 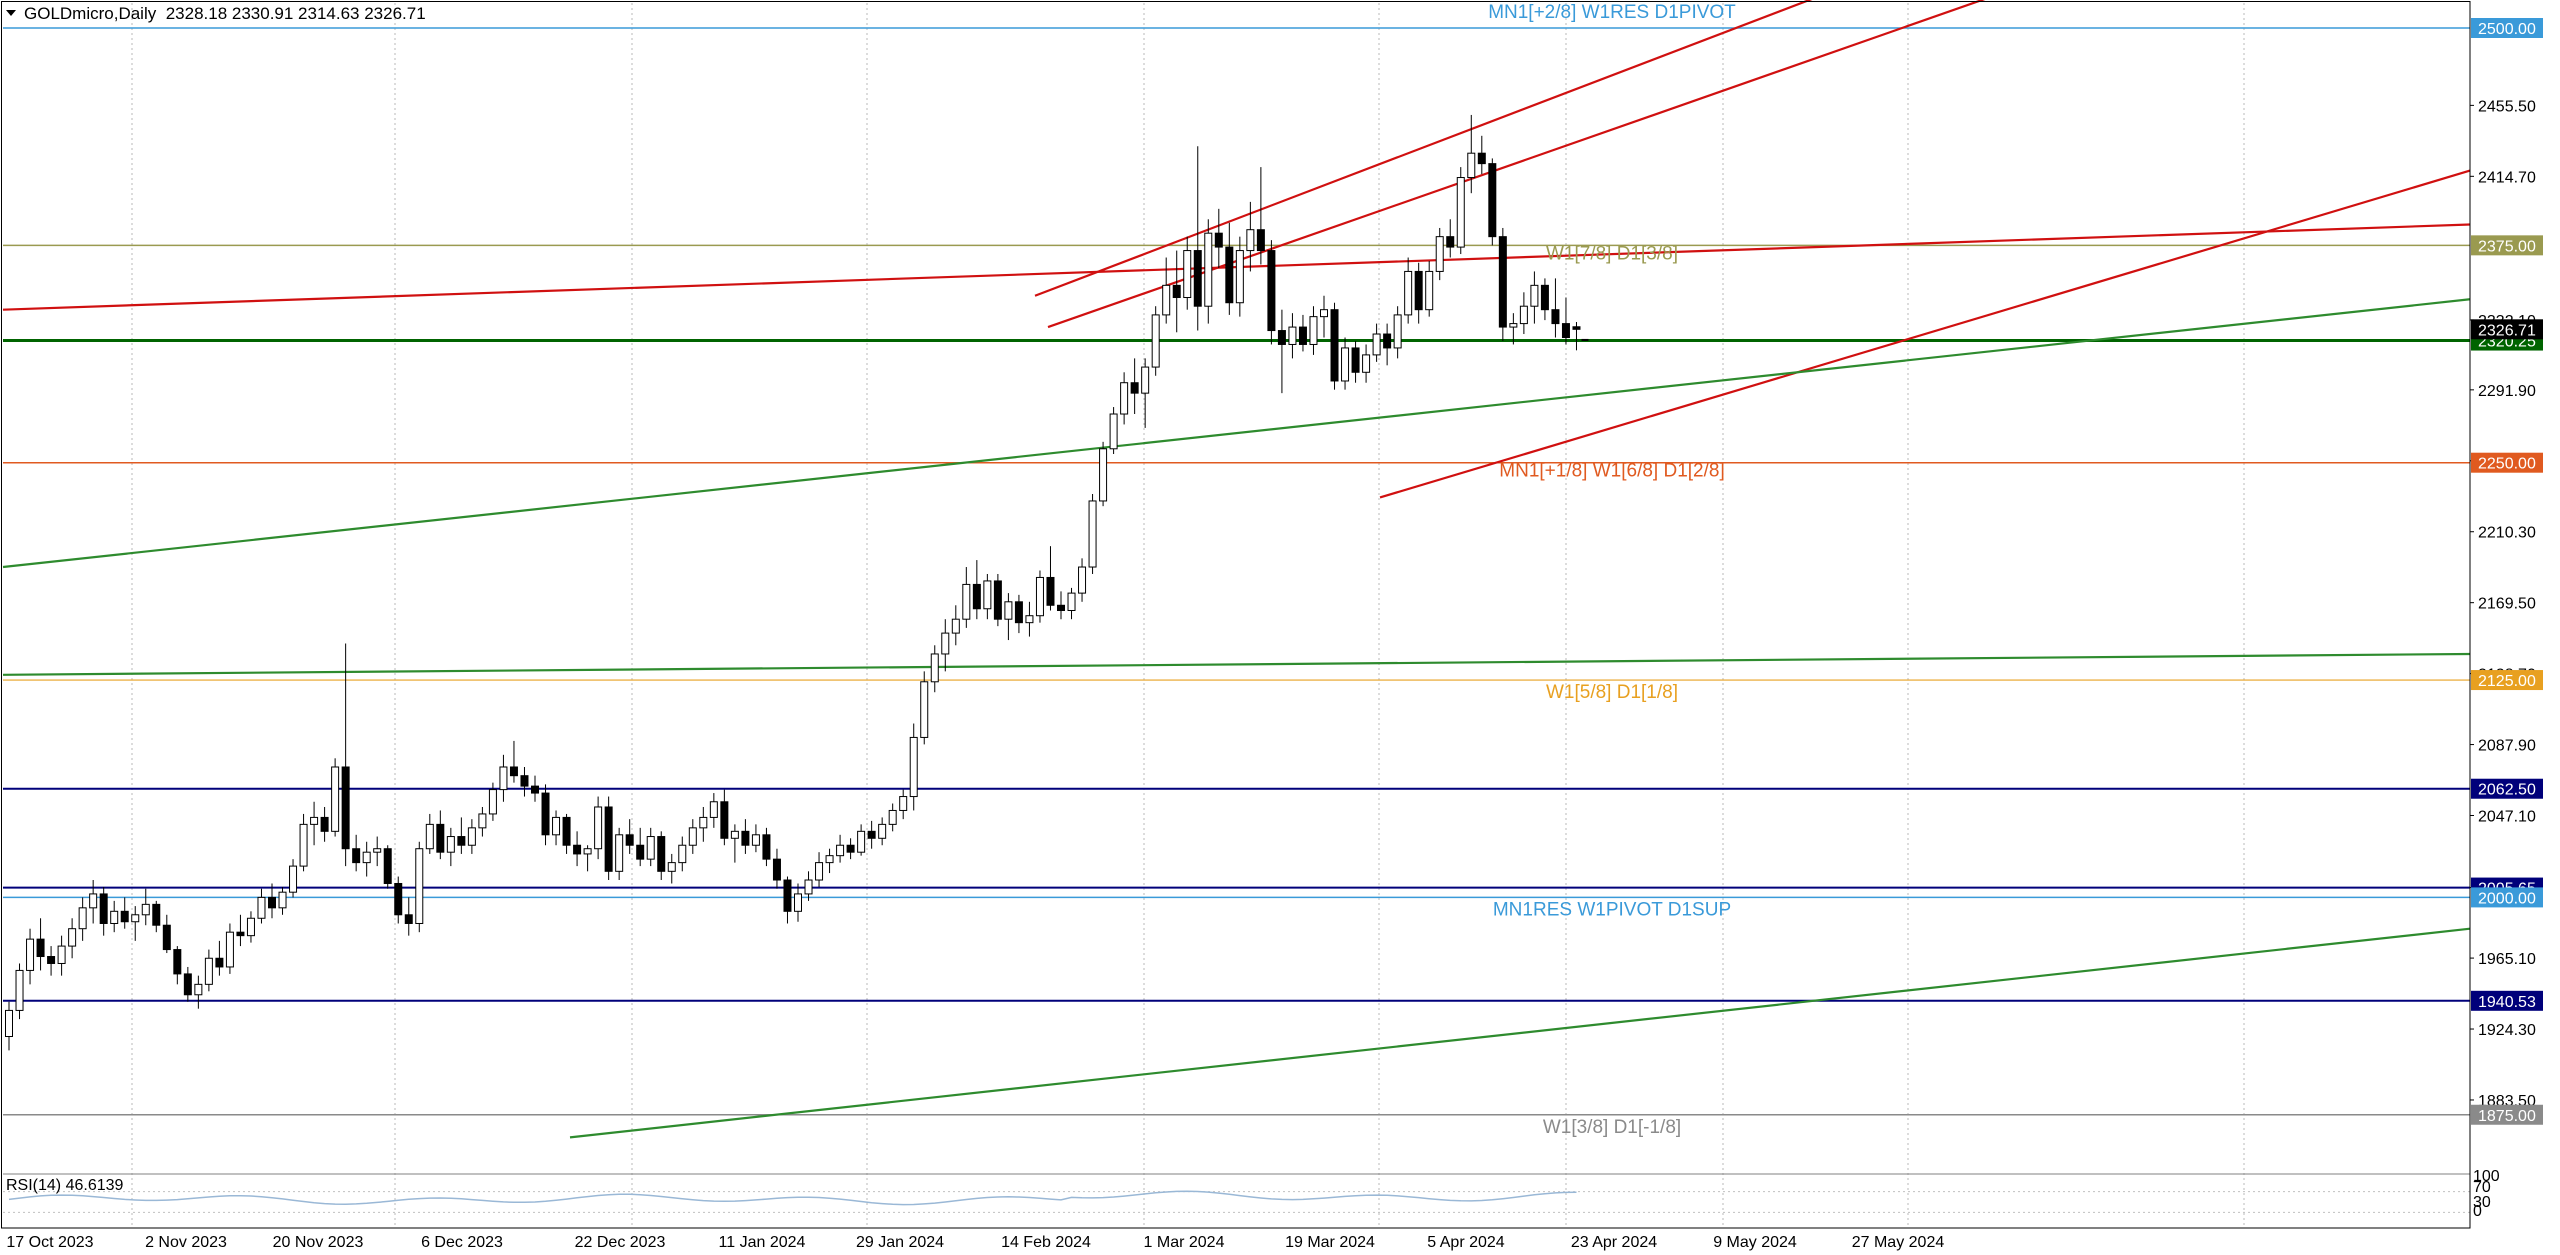 I want to click on price-badge-label: 2125.00, so click(x=2507, y=681).